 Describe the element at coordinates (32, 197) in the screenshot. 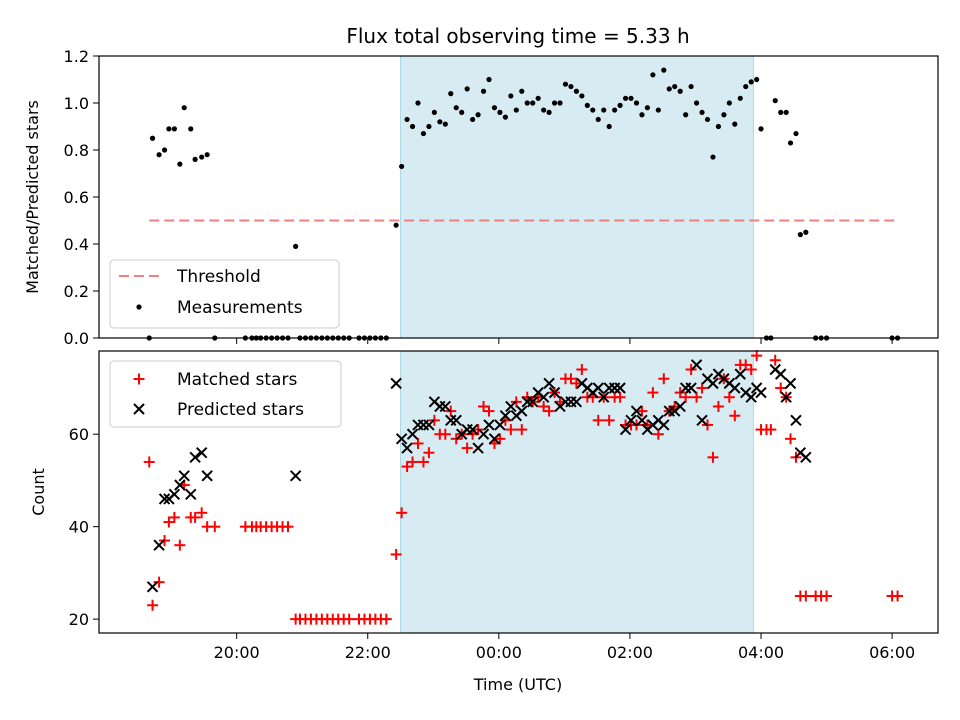

I see `top-y-axis-label: Matched/Predicted stars` at that location.